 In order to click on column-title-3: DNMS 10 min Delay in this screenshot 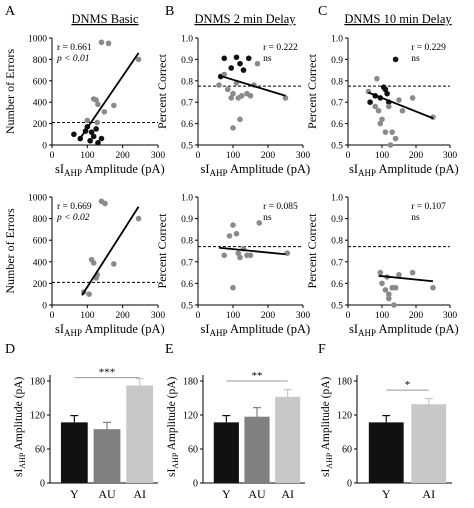, I will do `click(398, 19)`.